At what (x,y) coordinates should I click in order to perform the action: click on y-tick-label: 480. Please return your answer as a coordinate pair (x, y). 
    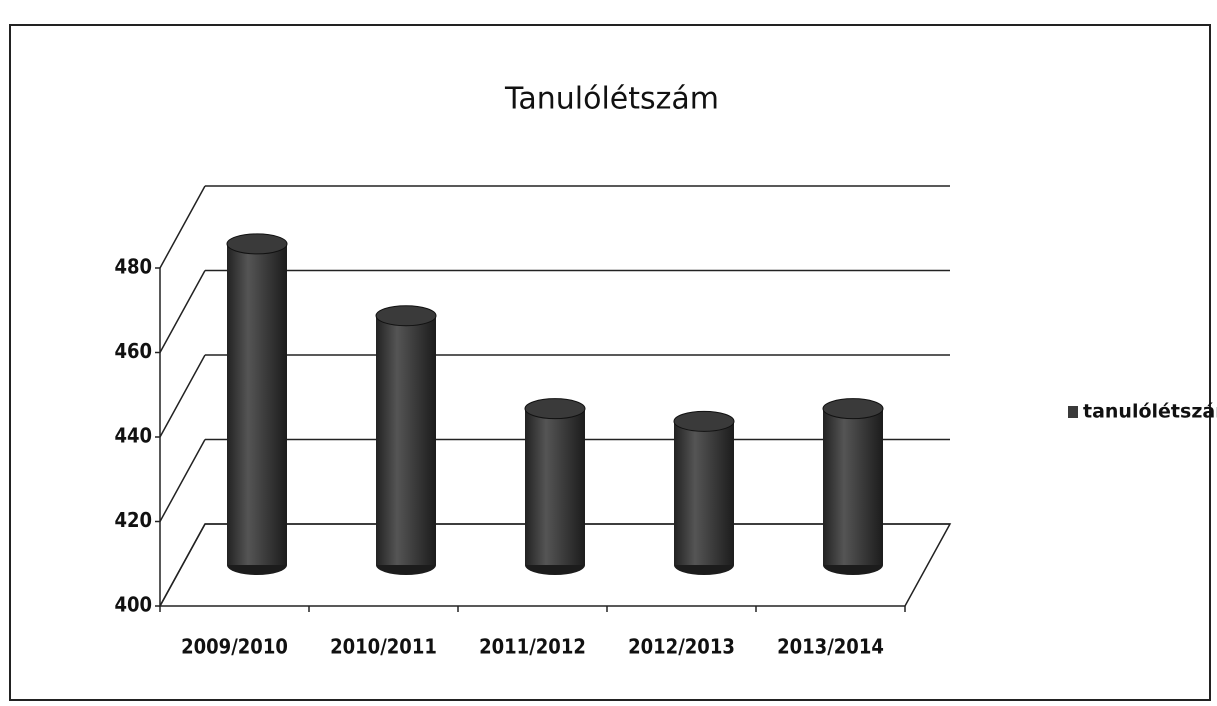
    Looking at the image, I should click on (133, 267).